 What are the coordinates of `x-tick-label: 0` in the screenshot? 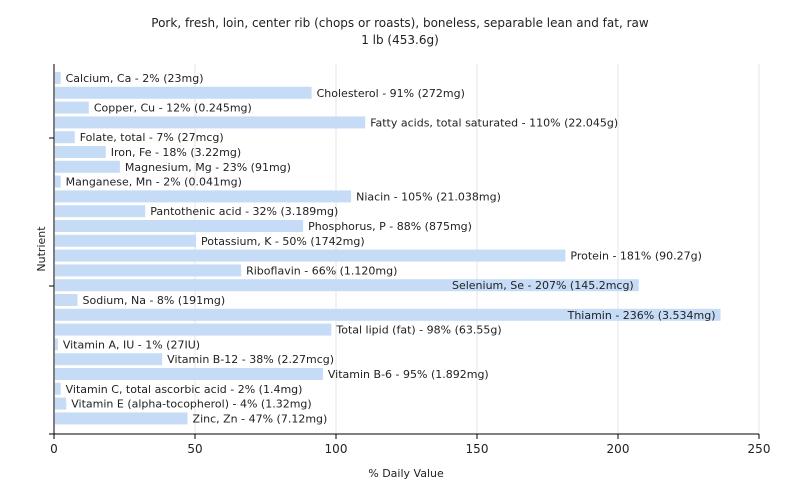 It's located at (54, 449).